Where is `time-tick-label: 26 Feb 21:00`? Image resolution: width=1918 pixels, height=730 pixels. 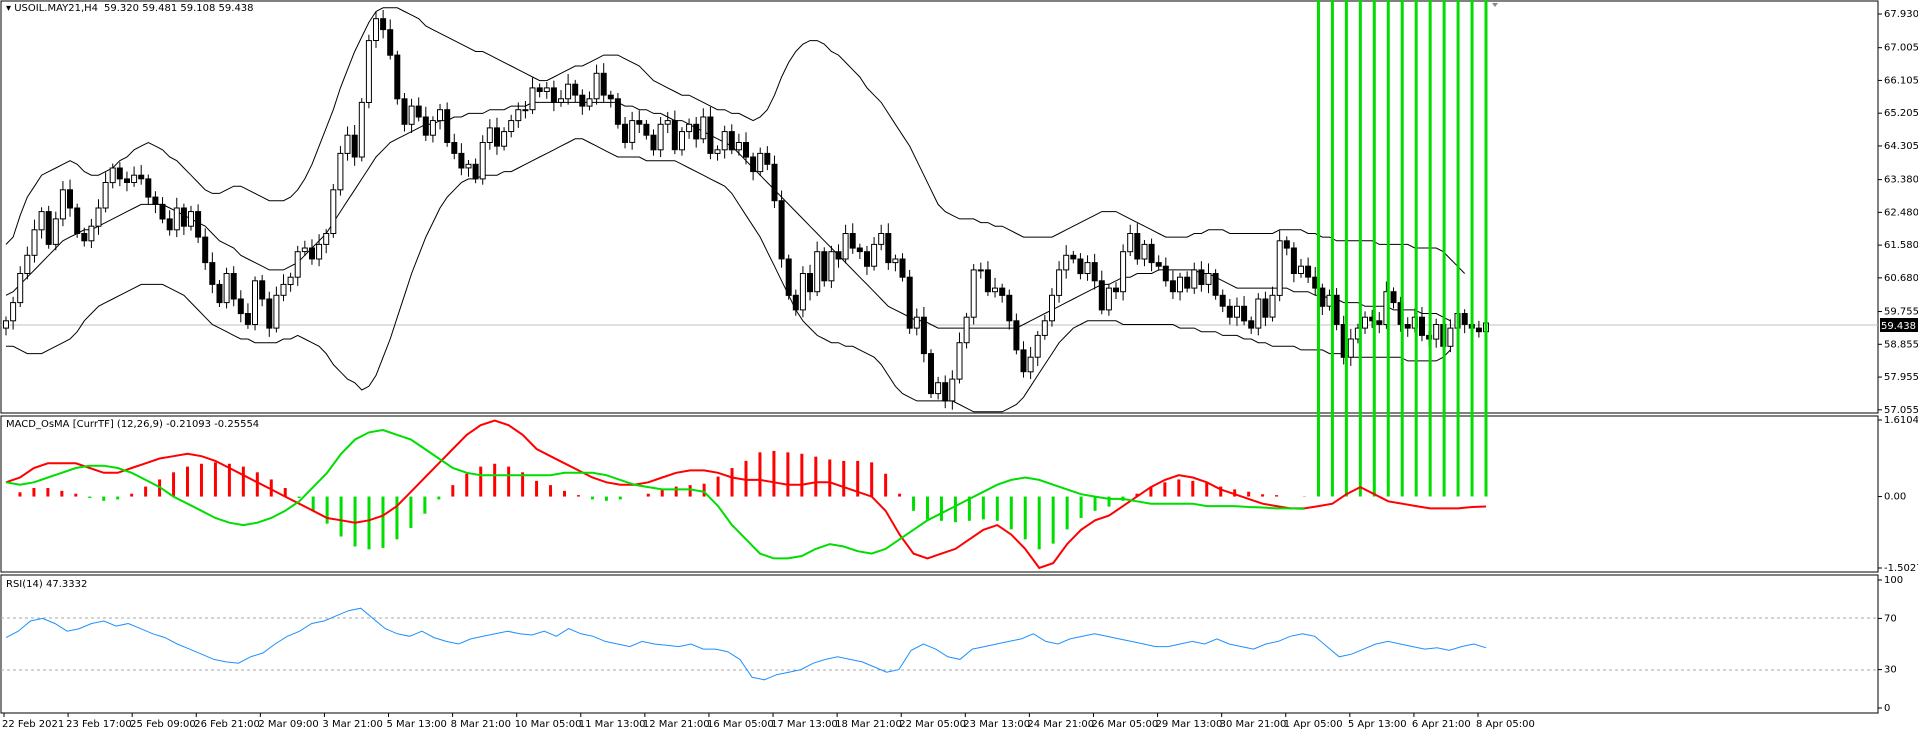
time-tick-label: 26 Feb 21:00 is located at coordinates (227, 724).